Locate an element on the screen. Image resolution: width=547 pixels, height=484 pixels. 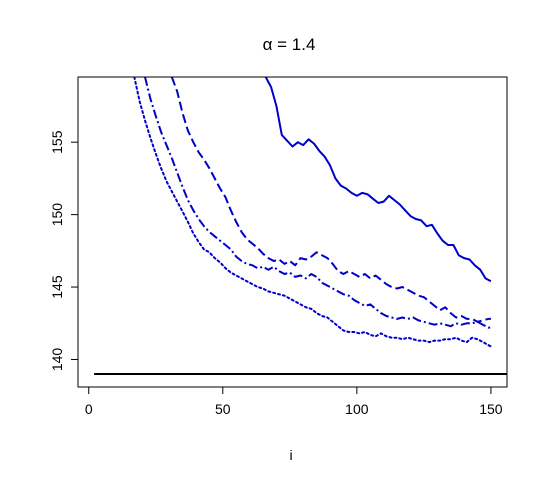
y-tick-label: 155 is located at coordinates (57, 142).